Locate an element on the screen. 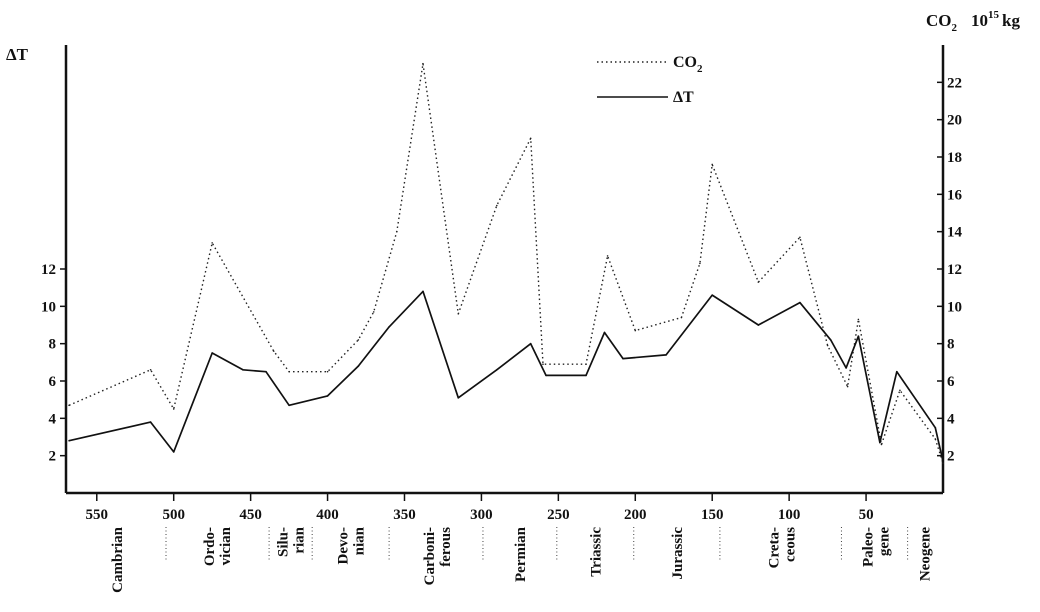  period-label: Jurassic is located at coordinates (678, 553).